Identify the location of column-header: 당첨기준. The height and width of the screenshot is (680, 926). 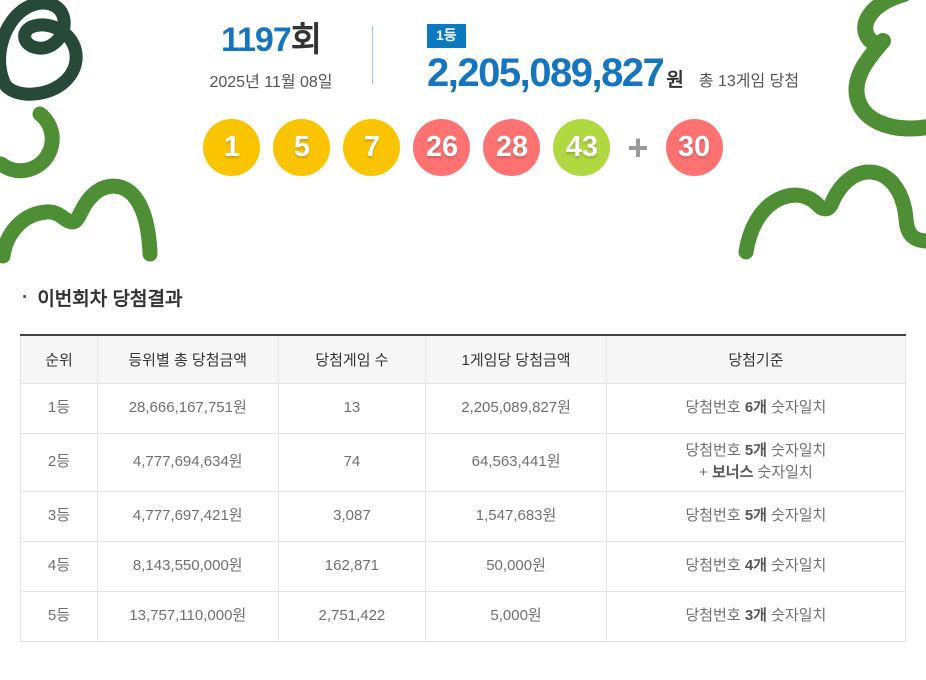
(756, 359).